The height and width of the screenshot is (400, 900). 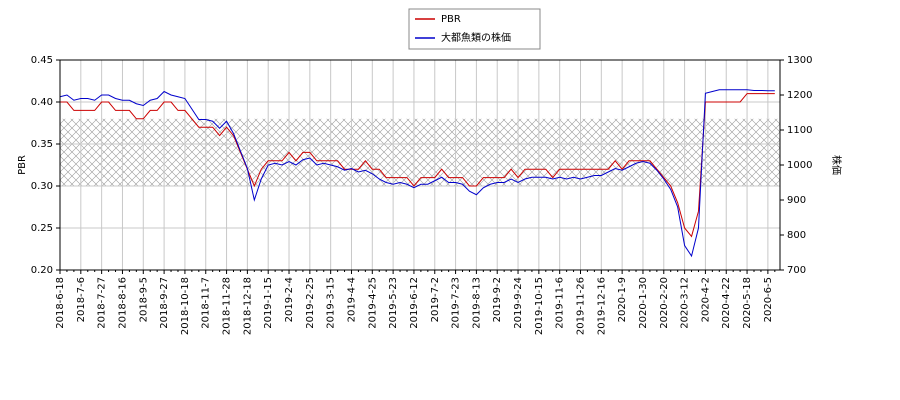 What do you see at coordinates (206, 303) in the screenshot?
I see `x-tick-label: 2018-11-7` at bounding box center [206, 303].